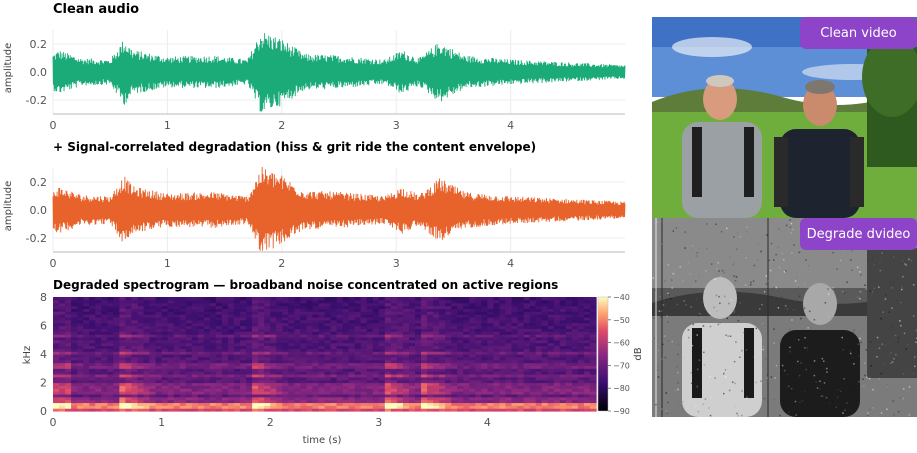 Image resolution: width=917 pixels, height=453 pixels. What do you see at coordinates (270, 422) in the screenshot?
I see `x-tick-label: 2` at bounding box center [270, 422].